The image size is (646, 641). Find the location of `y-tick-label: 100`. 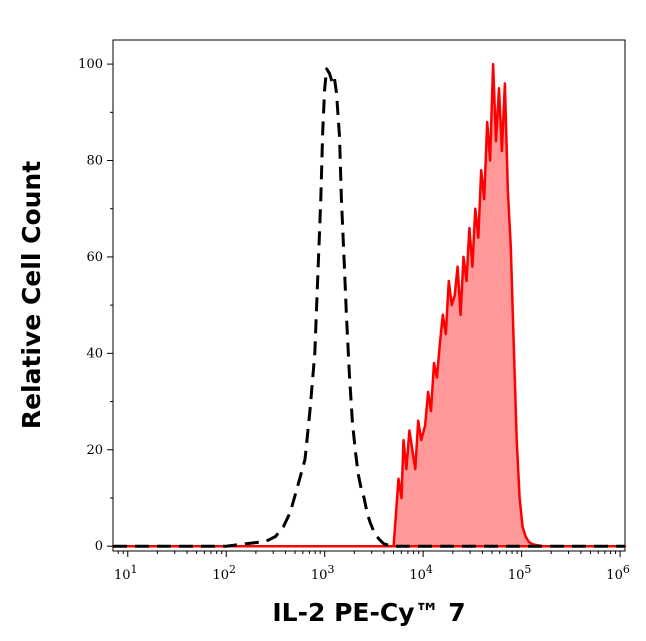

y-tick-label: 100 is located at coordinates (90, 64).